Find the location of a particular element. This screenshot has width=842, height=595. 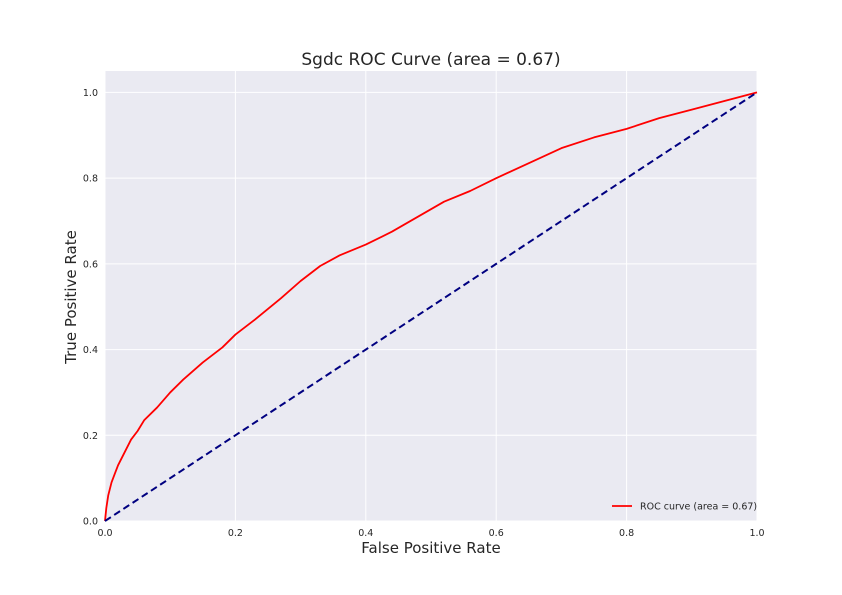

legend-label-roc: ROC curve (area = 0.67) is located at coordinates (698, 507).